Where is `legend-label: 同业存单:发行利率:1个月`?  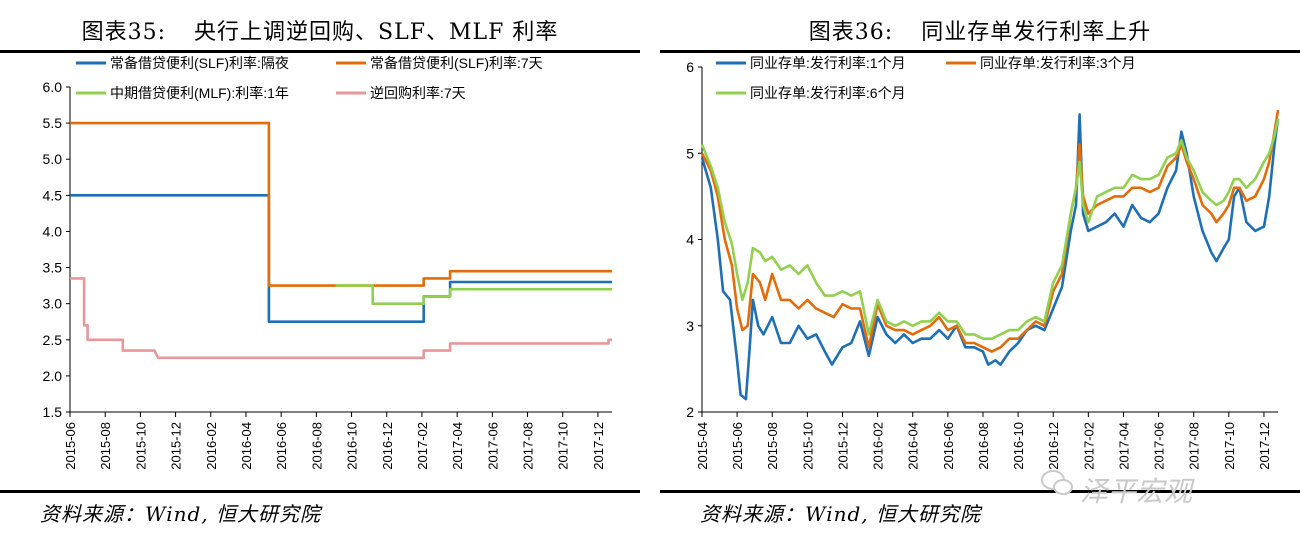
legend-label: 同业存单:发行利率:1个月 is located at coordinates (828, 63).